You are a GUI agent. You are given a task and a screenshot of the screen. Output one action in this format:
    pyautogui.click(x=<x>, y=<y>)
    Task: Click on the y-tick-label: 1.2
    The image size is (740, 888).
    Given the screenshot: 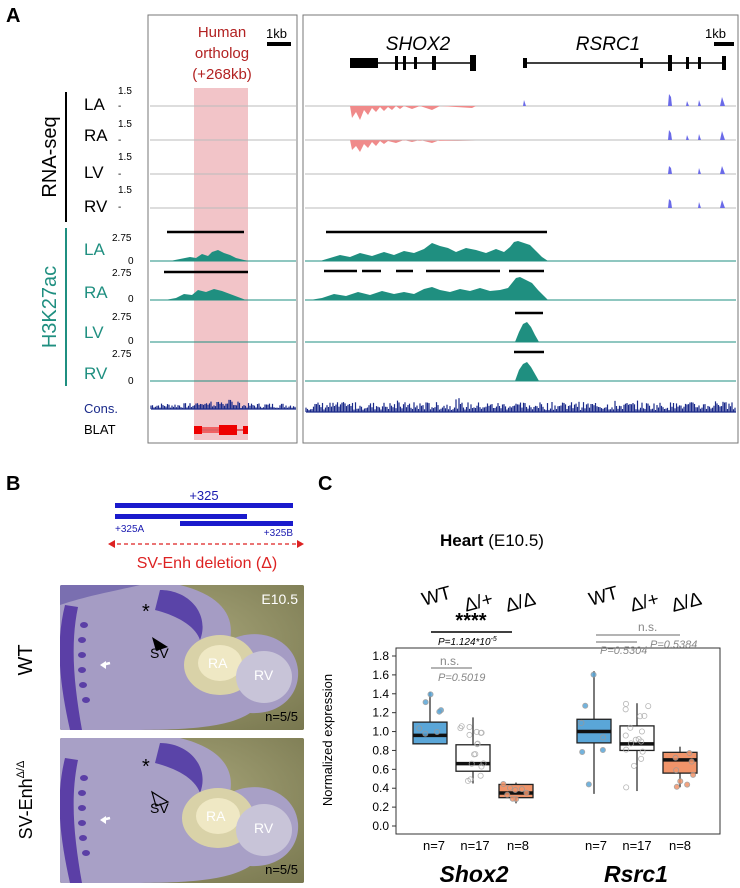 What is the action you would take?
    pyautogui.click(x=380, y=713)
    